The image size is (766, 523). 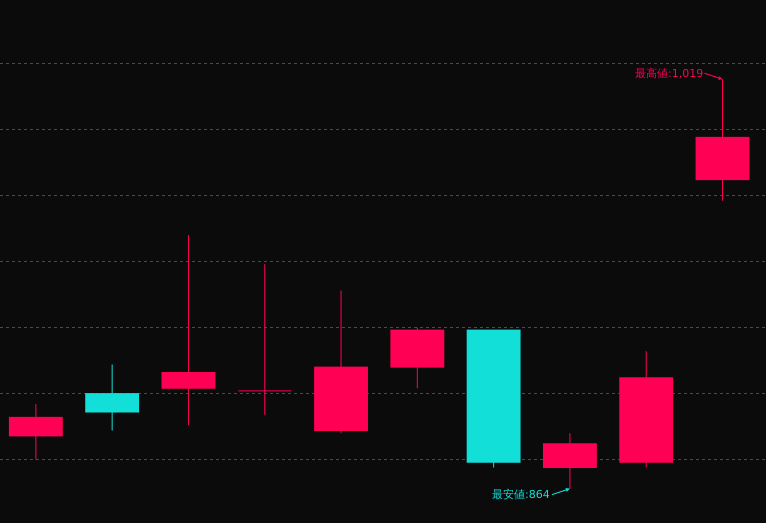 What do you see at coordinates (669, 73) in the screenshot?
I see `annotation: 最高値:1,019` at bounding box center [669, 73].